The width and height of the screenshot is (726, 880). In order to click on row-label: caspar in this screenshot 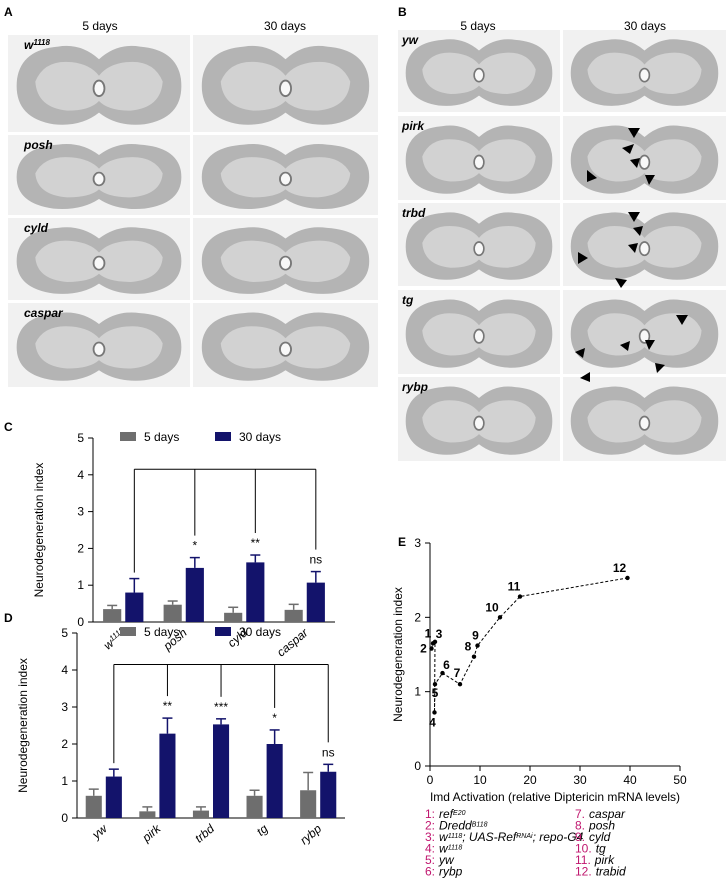, I will do `click(44, 313)`.